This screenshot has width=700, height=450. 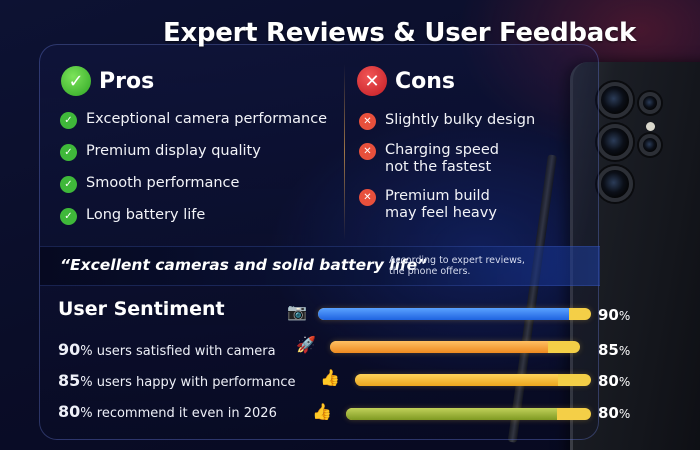 I want to click on camera-flash, so click(x=650, y=126).